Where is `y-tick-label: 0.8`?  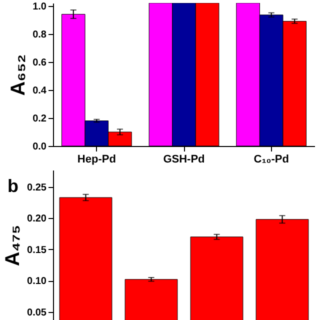 y-tick-label: 0.8 is located at coordinates (39, 34).